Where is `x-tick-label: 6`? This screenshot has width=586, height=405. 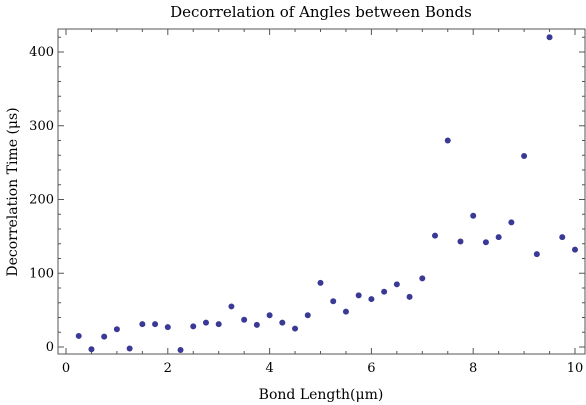 x-tick-label: 6 is located at coordinates (371, 368).